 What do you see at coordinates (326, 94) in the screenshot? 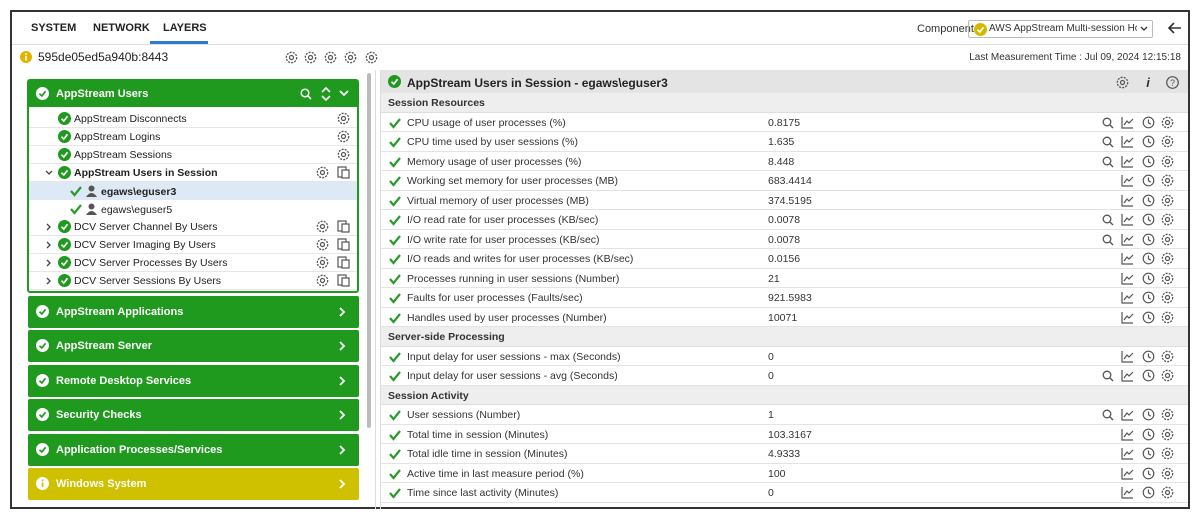
I see `sort-icon` at bounding box center [326, 94].